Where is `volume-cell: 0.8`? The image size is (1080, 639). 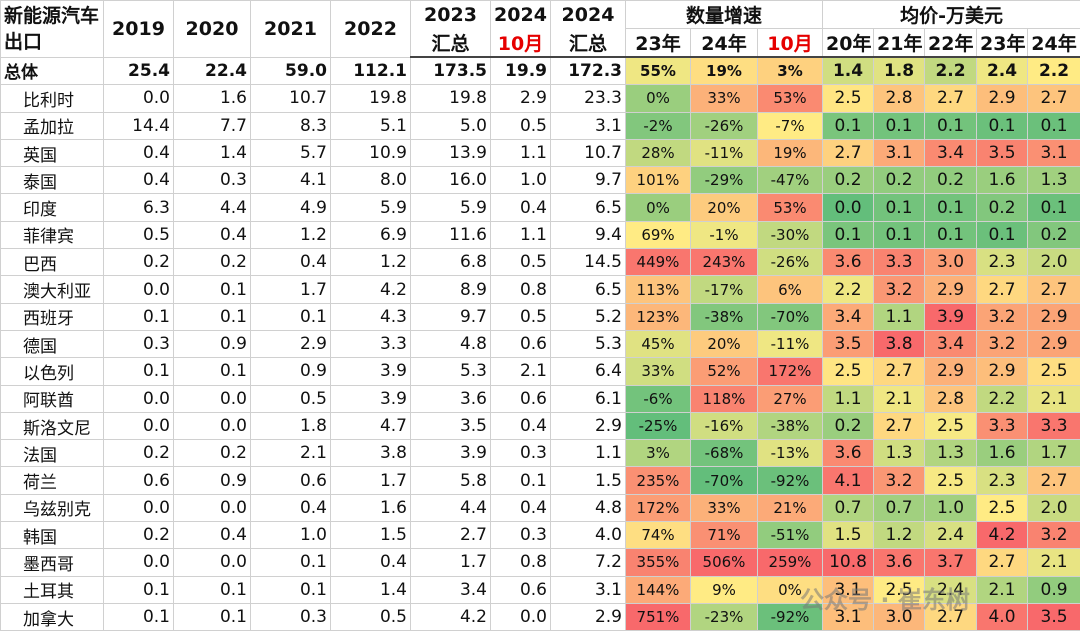 volume-cell: 0.8 is located at coordinates (520, 562).